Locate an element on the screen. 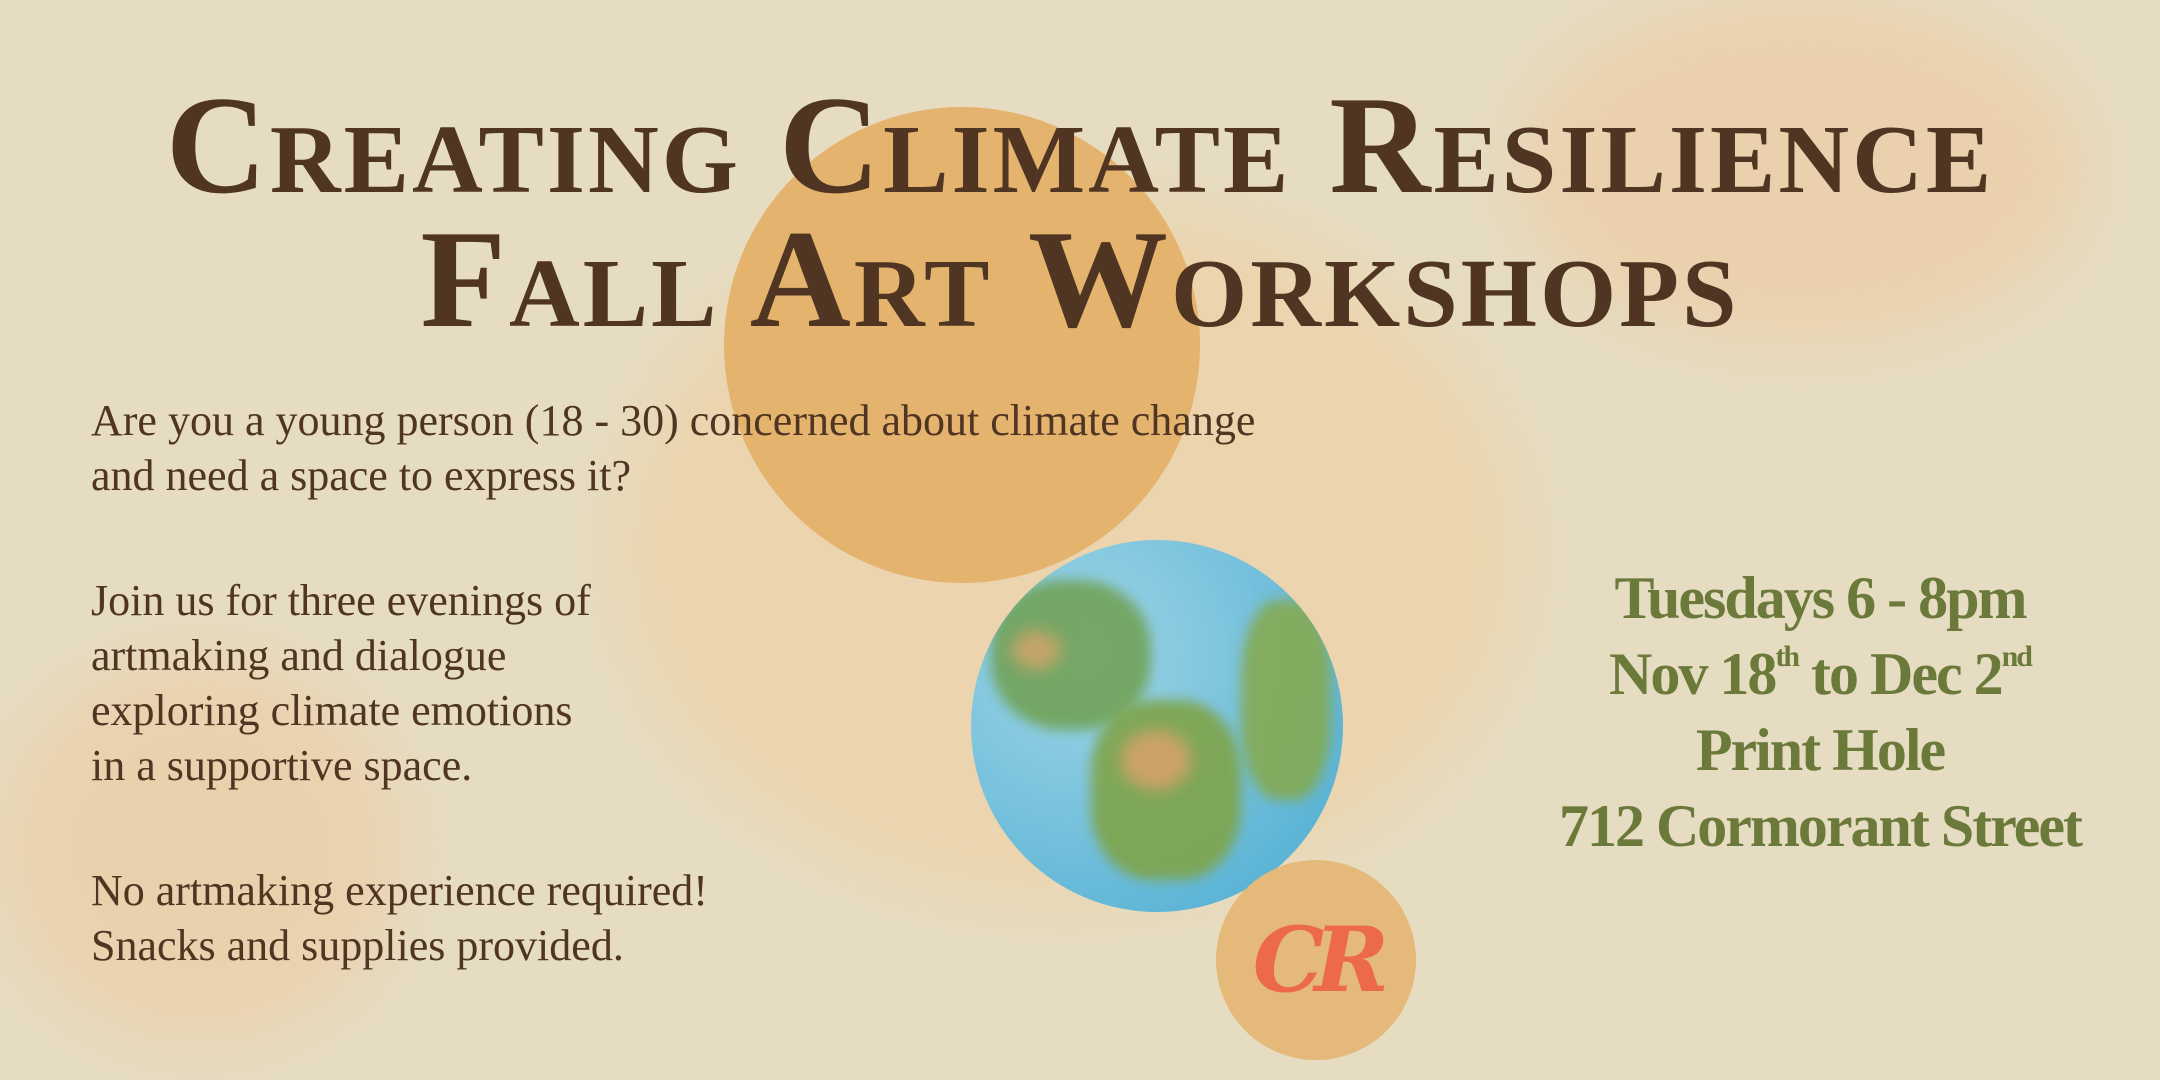  text-line: Snacks and supplies provided. is located at coordinates (357, 945).